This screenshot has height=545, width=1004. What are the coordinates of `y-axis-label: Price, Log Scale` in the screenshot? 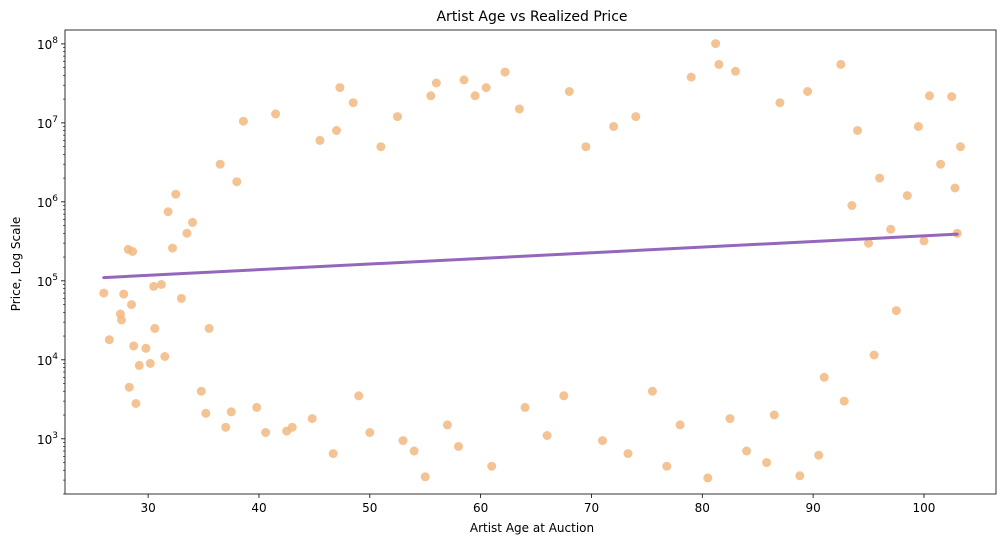 It's located at (16, 264).